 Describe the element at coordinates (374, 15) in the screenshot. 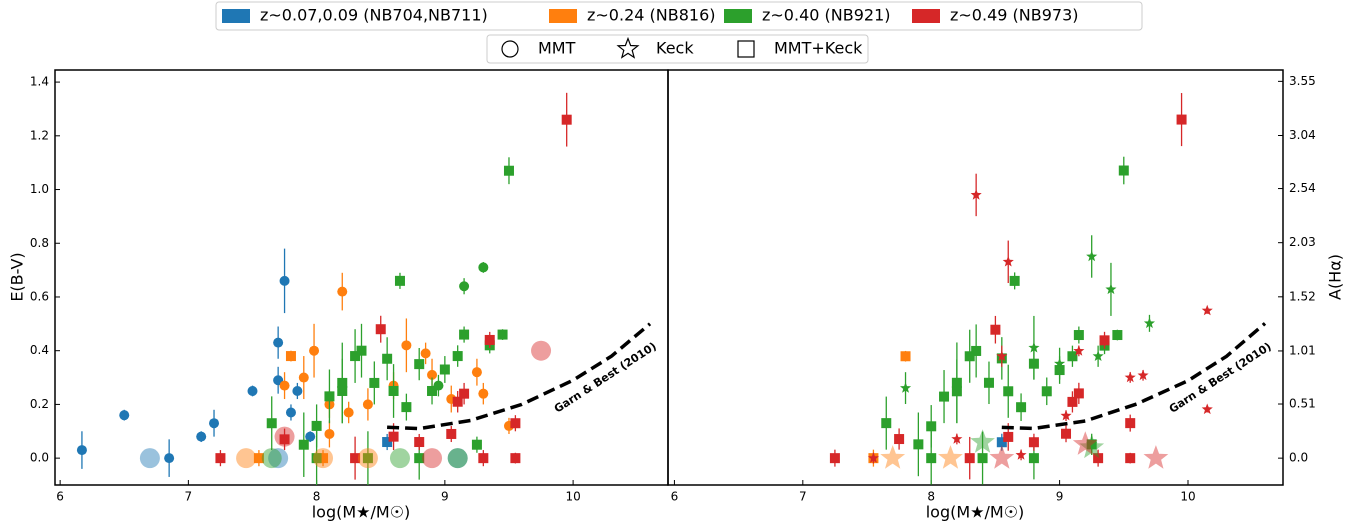

I see `legend-label: z~0.07,0.09 (NB704,NB711)` at that location.